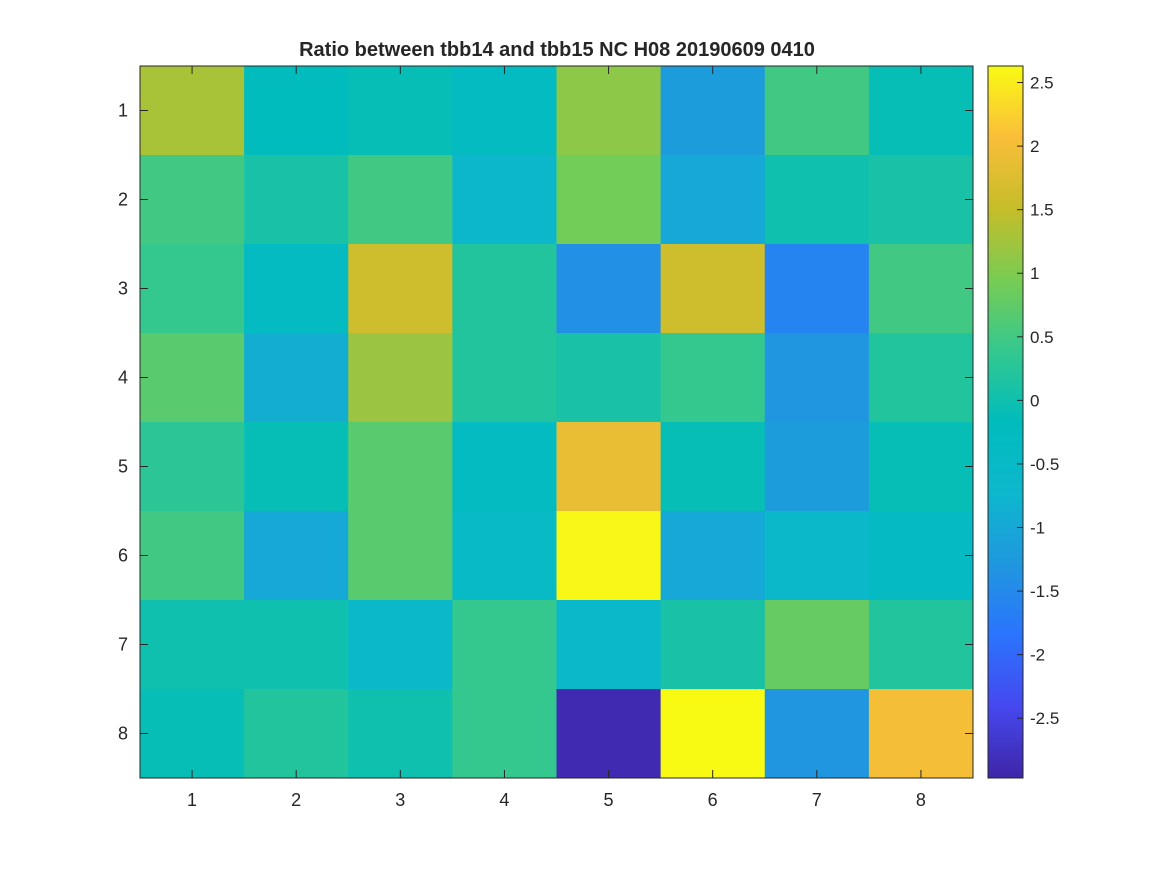 Image resolution: width=1167 pixels, height=875 pixels. I want to click on x-tick-label: 7, so click(817, 800).